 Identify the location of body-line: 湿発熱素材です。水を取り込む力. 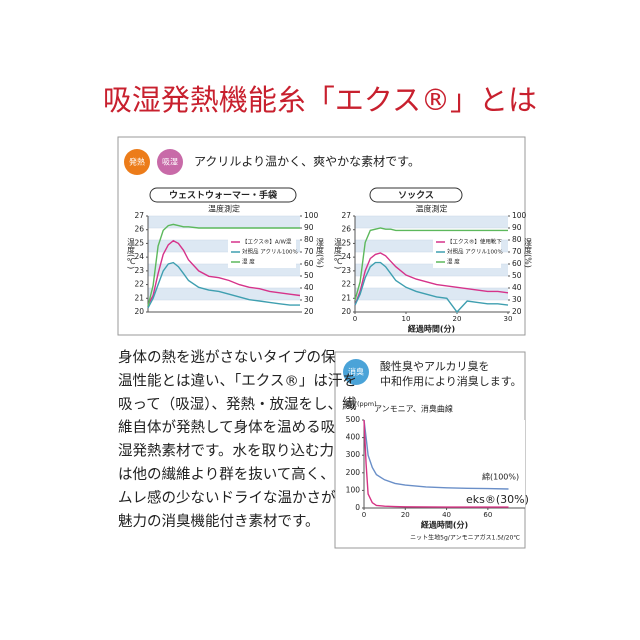
(226, 451).